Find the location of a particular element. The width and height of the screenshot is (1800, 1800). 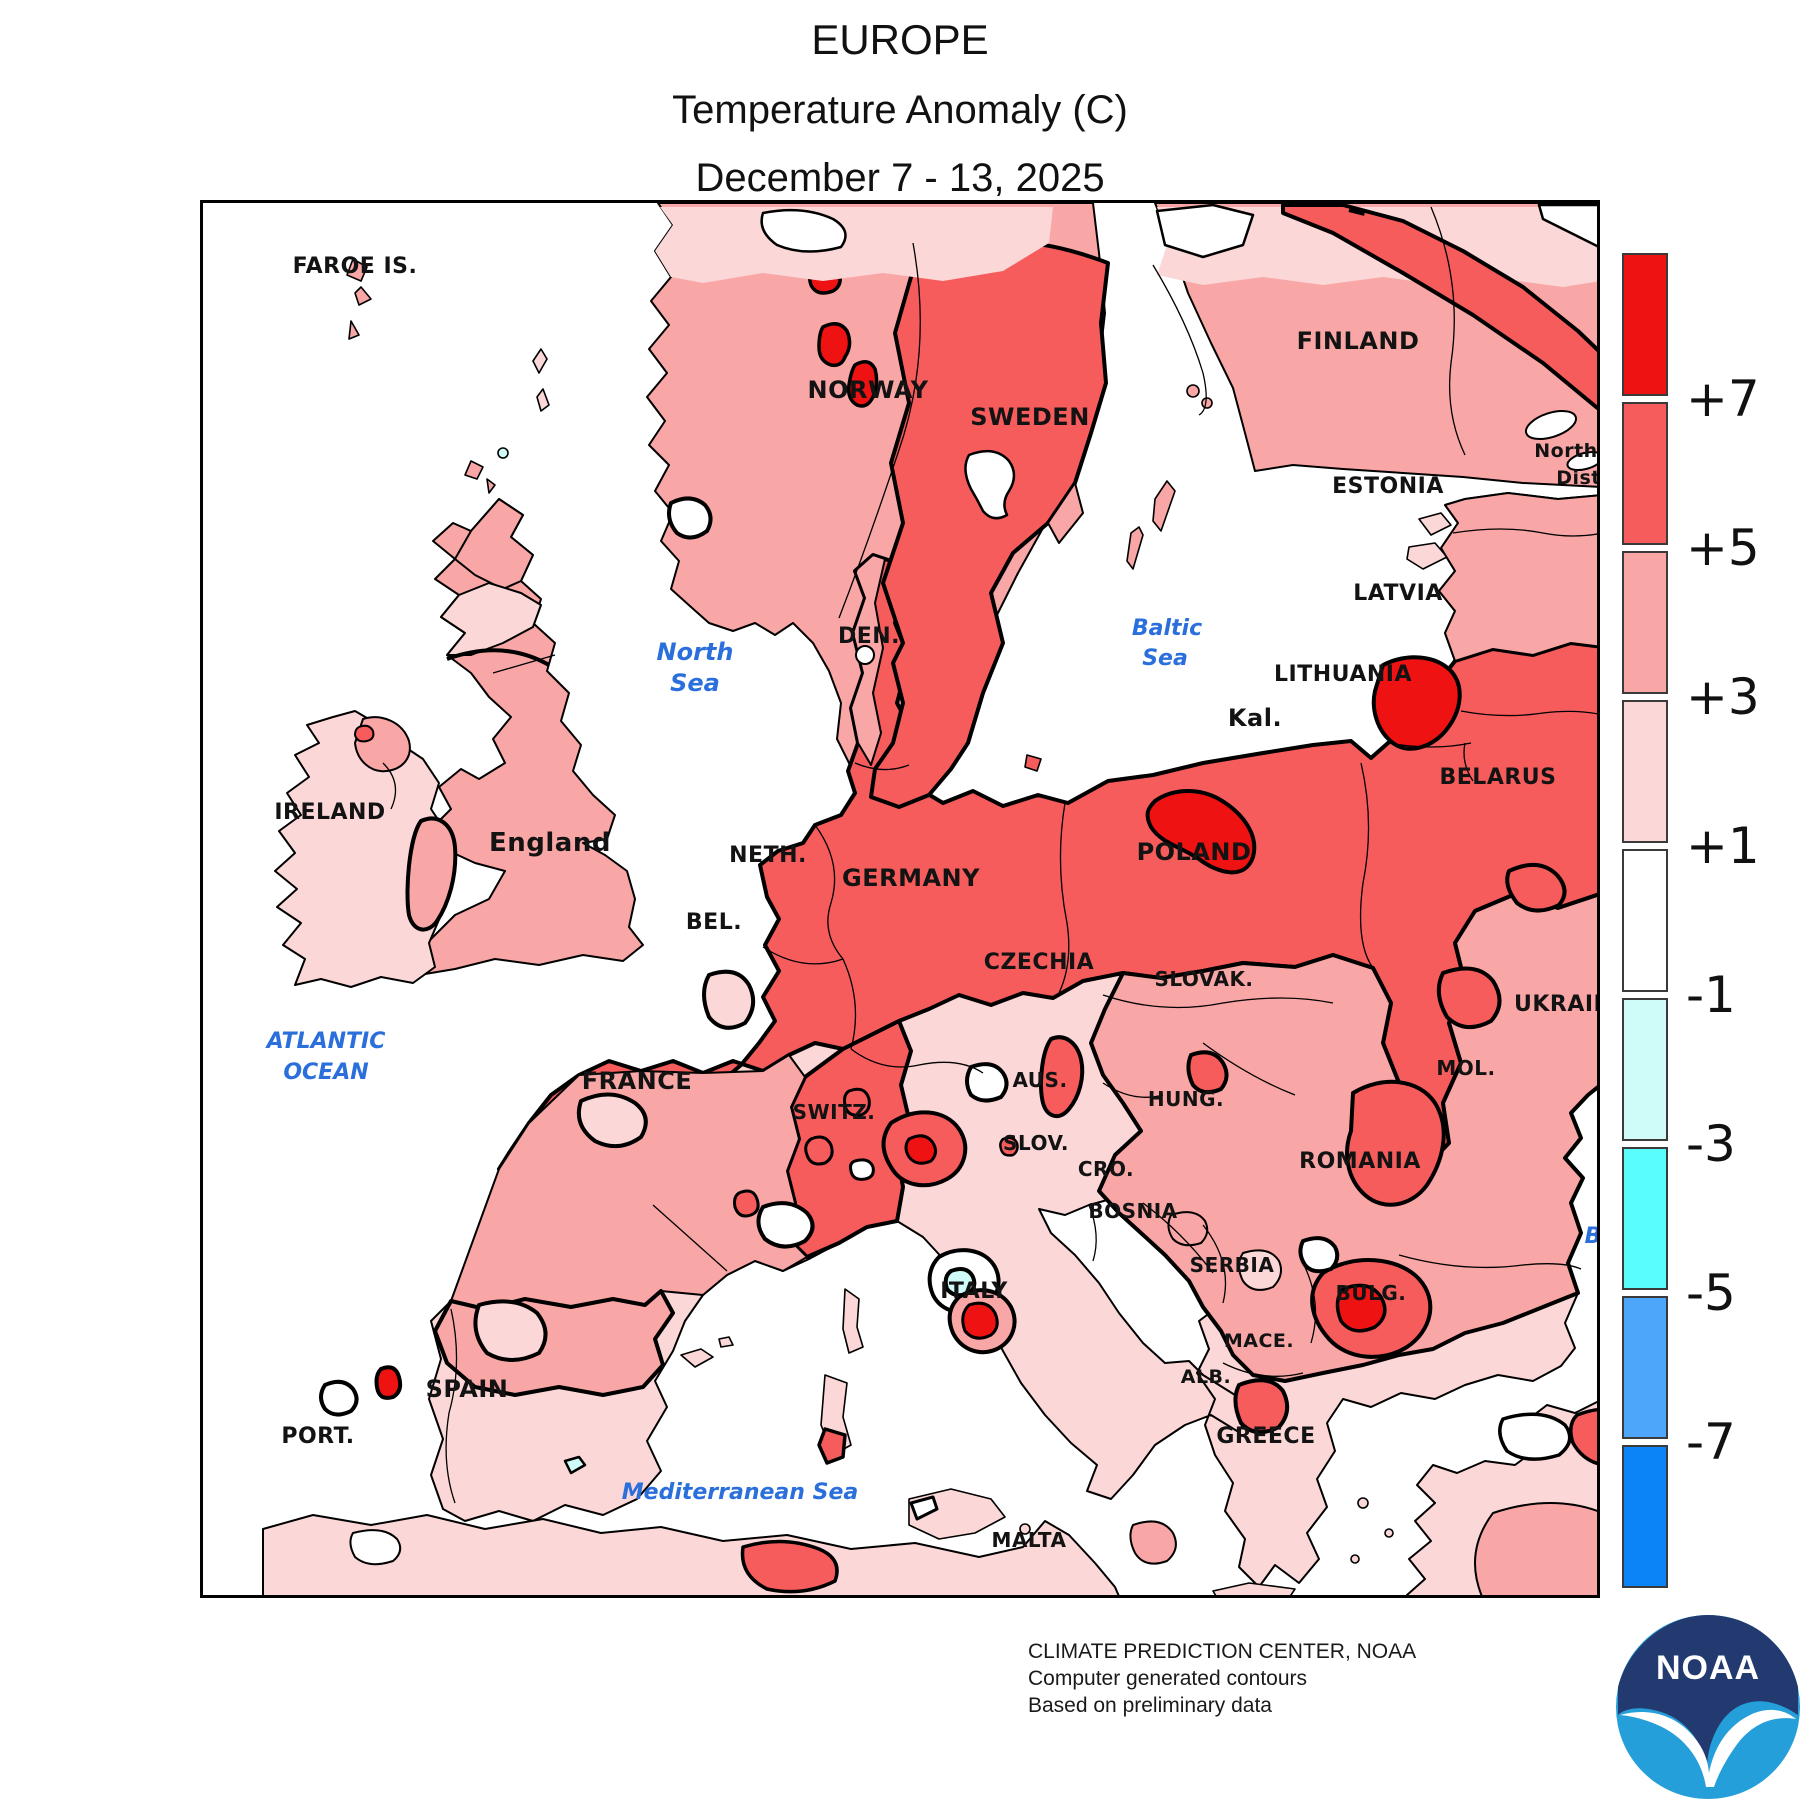

shetland-islands is located at coordinates (541, 380).